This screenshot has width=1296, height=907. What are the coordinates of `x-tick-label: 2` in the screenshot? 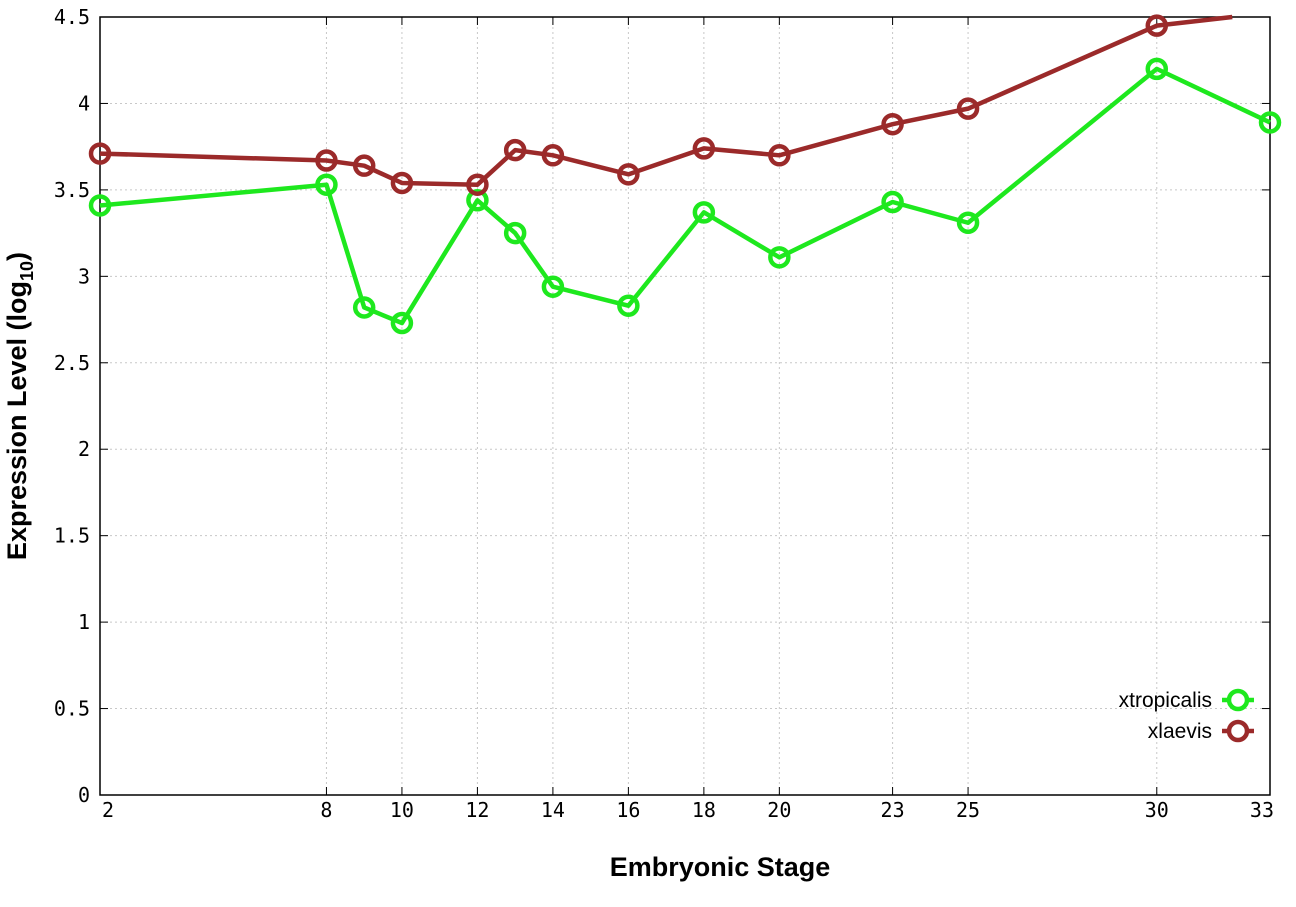 It's located at (108, 810).